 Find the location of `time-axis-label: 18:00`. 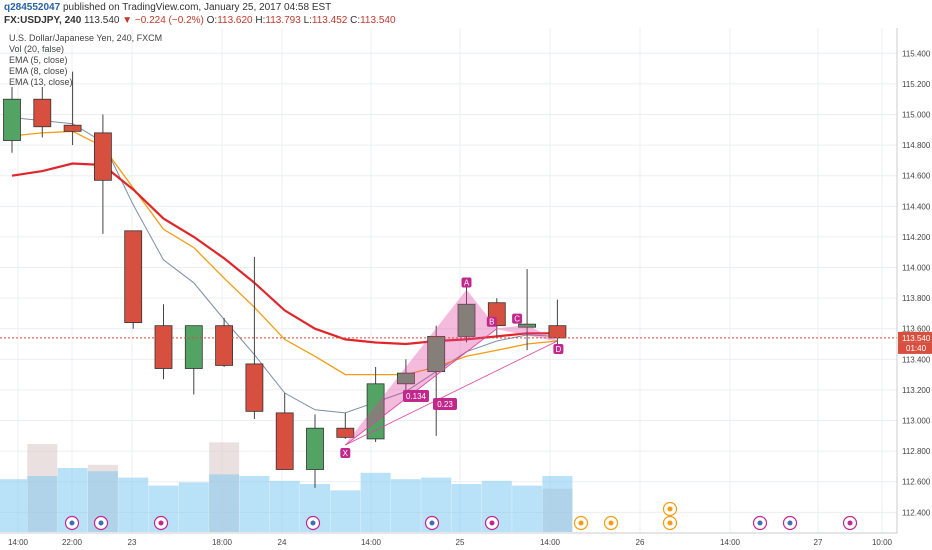

time-axis-label: 18:00 is located at coordinates (222, 542).